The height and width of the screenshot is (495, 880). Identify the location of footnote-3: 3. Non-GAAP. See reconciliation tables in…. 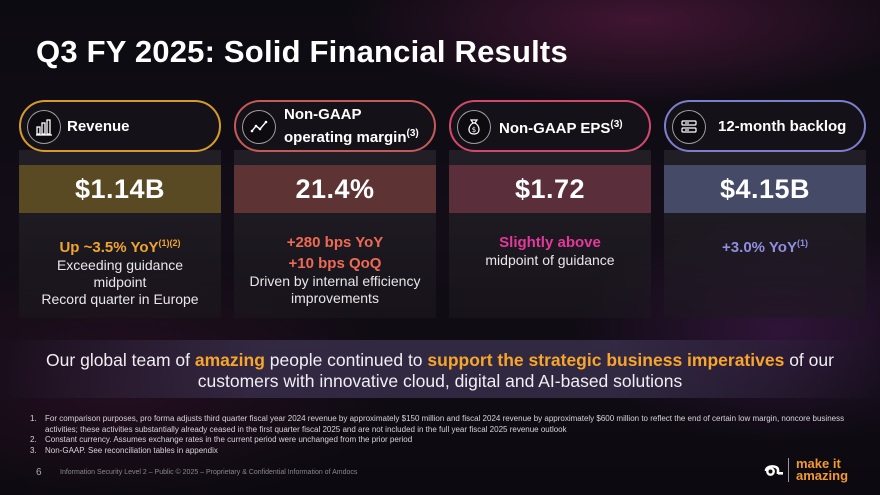
(445, 451).